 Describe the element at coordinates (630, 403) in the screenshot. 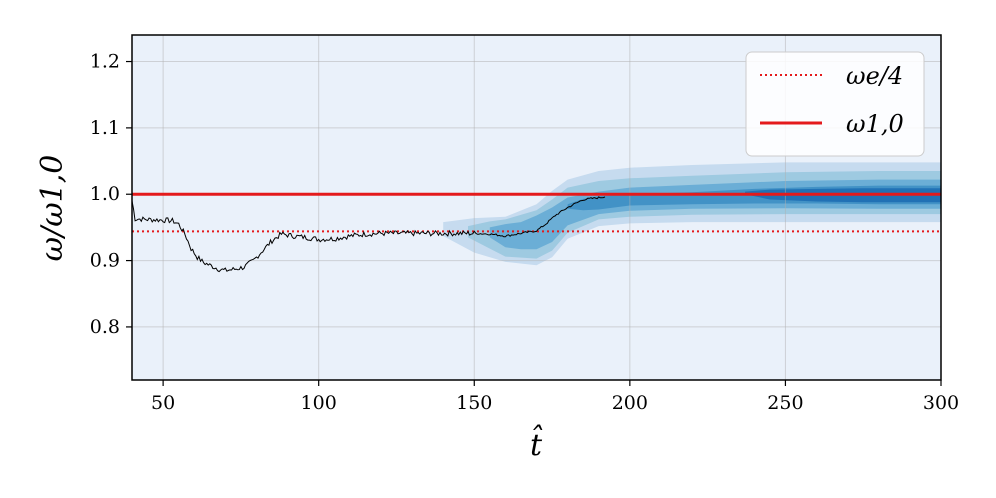

I see `x-tick-label-3: 200` at that location.